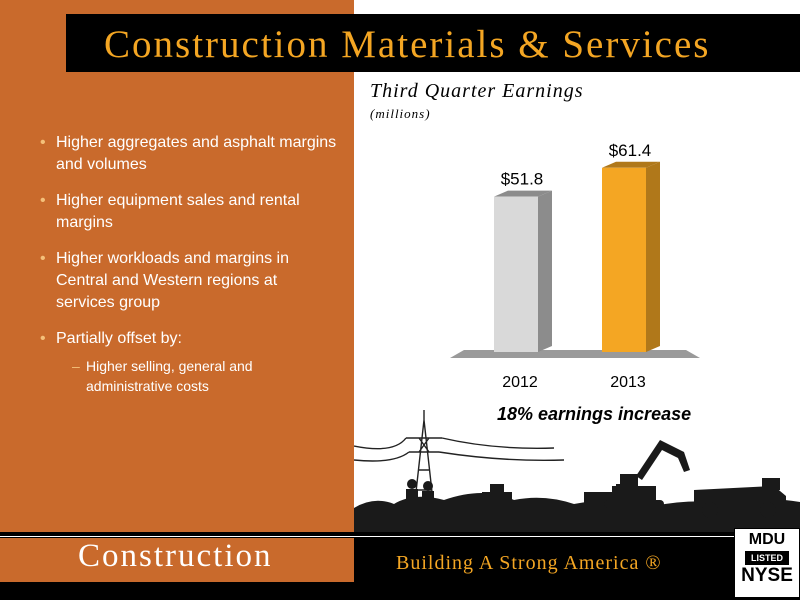  What do you see at coordinates (767, 575) in the screenshot?
I see `logo-bottom-text: NYSE` at bounding box center [767, 575].